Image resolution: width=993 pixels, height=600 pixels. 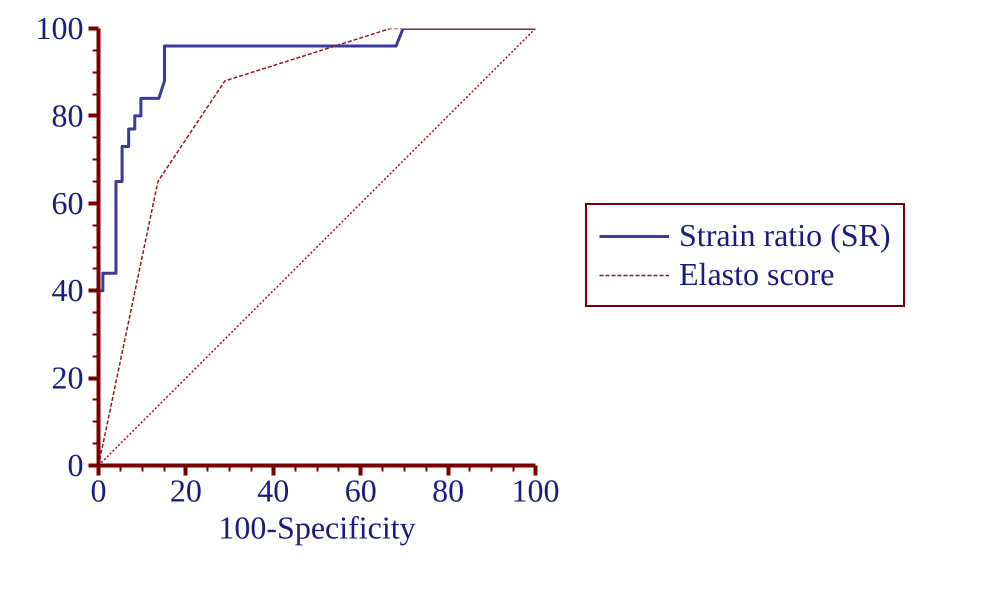 What do you see at coordinates (186, 490) in the screenshot?
I see `x-tick-label: 20` at bounding box center [186, 490].